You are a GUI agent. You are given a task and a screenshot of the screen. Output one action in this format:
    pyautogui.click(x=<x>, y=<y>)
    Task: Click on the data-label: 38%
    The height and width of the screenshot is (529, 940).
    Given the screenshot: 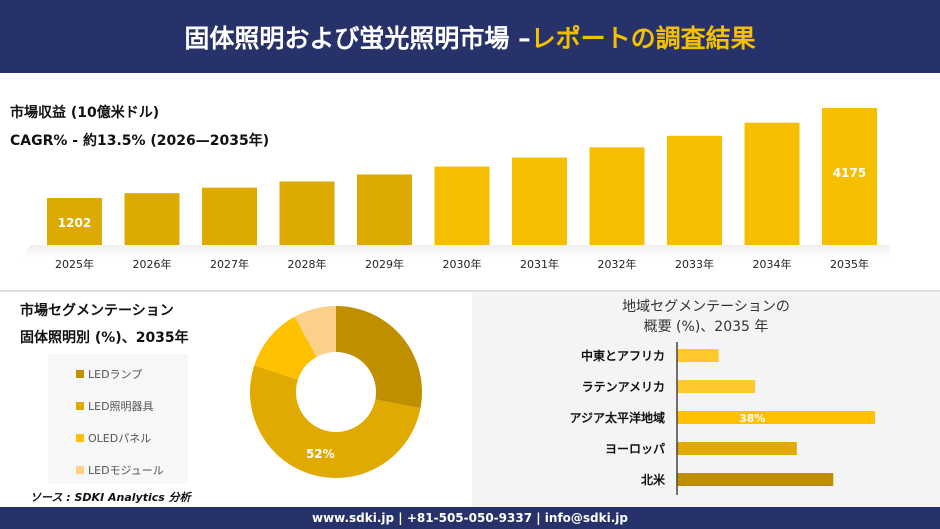 What is the action you would take?
    pyautogui.click(x=752, y=418)
    